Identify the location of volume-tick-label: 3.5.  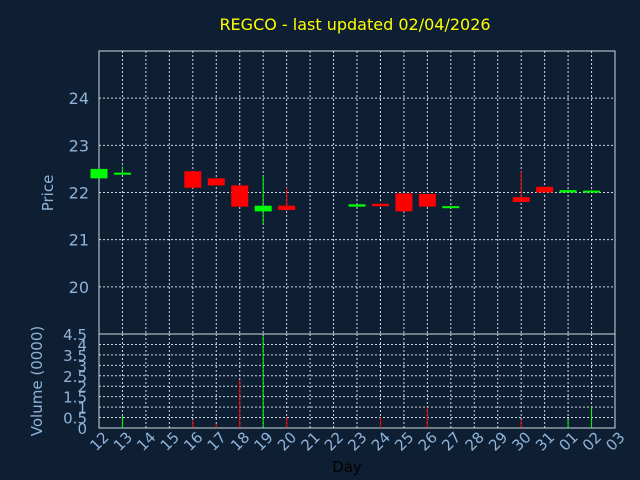
(75, 356).